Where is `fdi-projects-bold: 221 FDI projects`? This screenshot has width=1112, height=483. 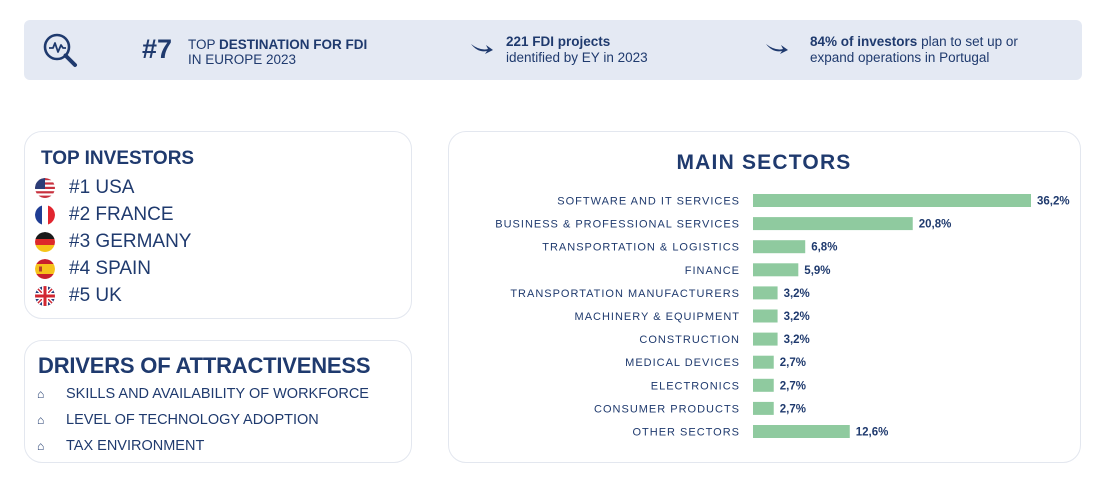 fdi-projects-bold: 221 FDI projects is located at coordinates (558, 41).